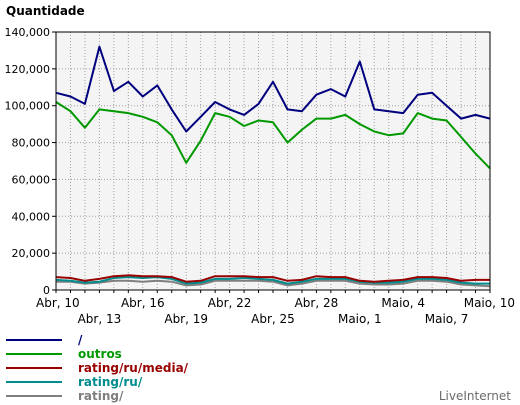 Image resolution: width=520 pixels, height=405 pixels. Describe the element at coordinates (133, 368) in the screenshot. I see `legend-label: rating/ru/media/` at that location.